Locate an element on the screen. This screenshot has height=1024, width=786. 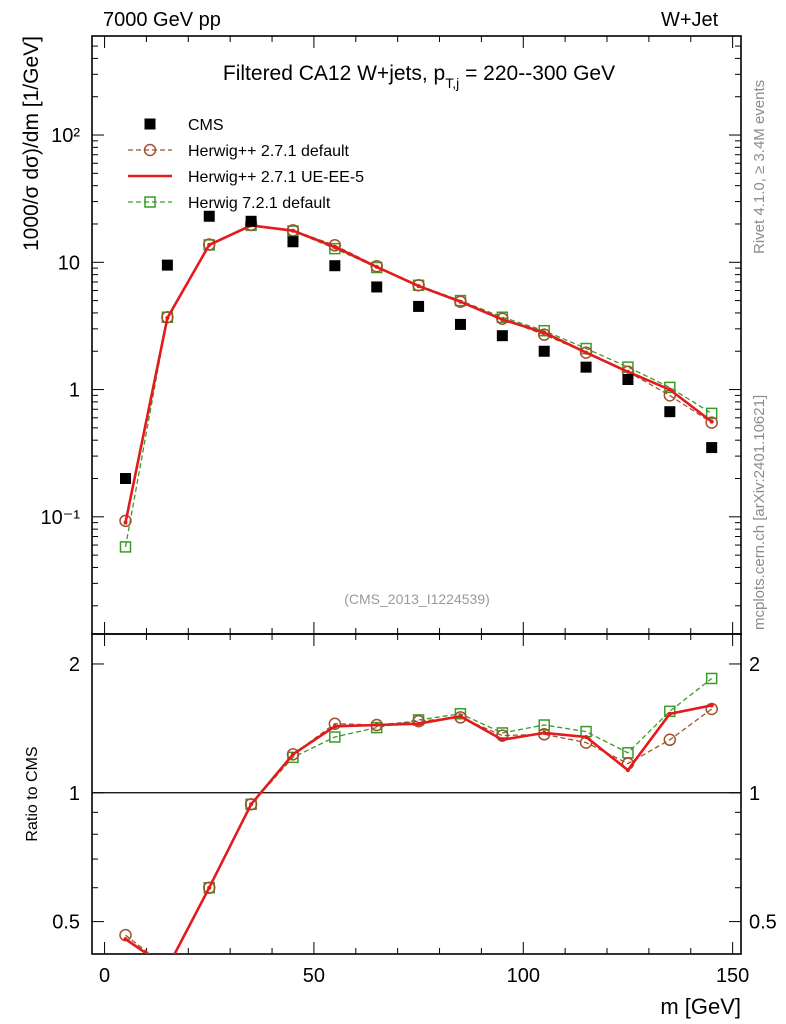
legend-herwig-2-7-1-default-marker is located at coordinates (150, 150).